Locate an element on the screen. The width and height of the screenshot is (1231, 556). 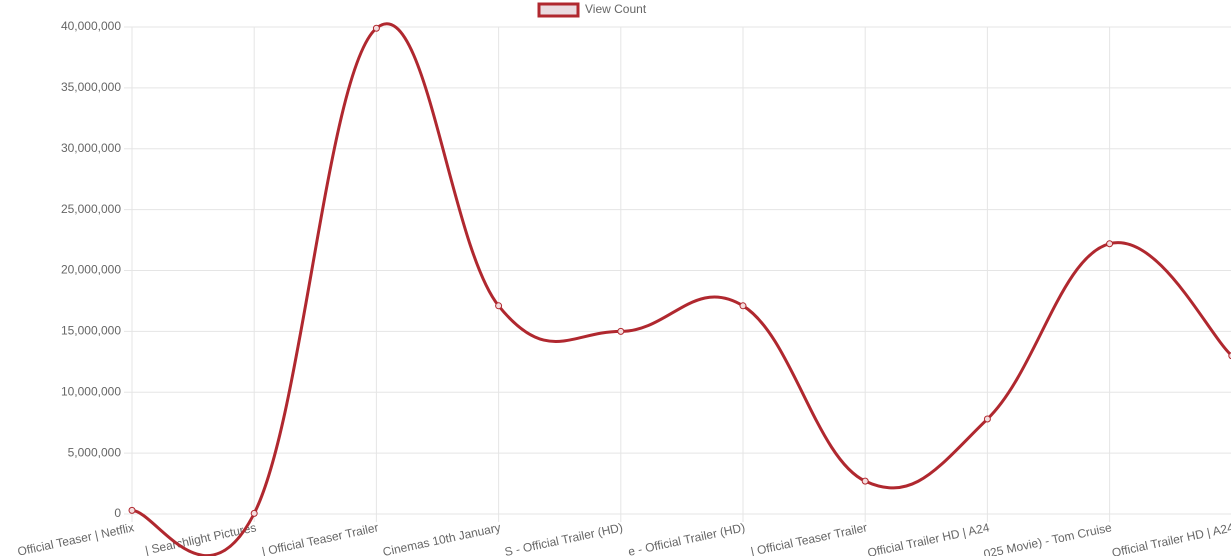
y-tick-label: 35,000,000 is located at coordinates (91, 87).